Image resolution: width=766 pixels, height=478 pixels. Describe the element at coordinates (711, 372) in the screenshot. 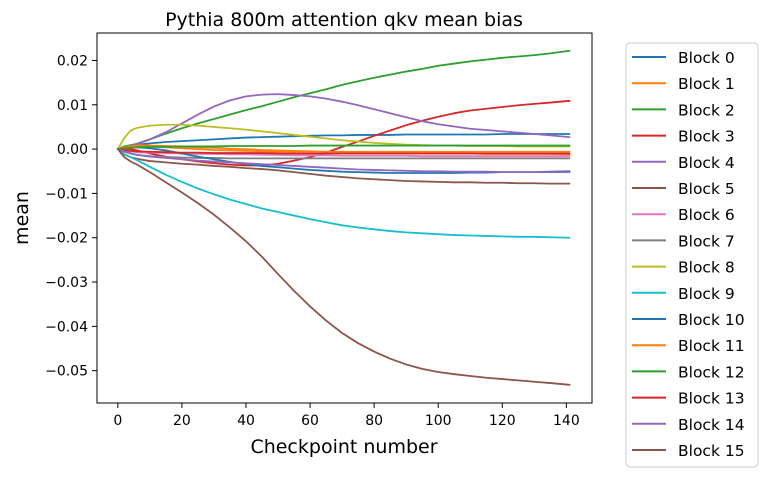

I see `legend-label: Block 12` at that location.